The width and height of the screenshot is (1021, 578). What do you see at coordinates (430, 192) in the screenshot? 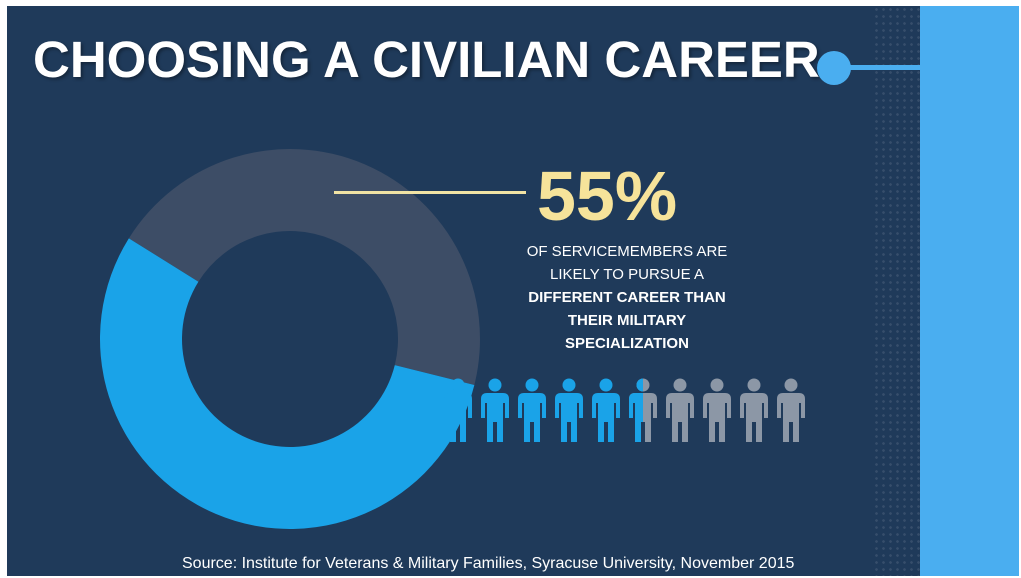
I see `leader-line` at bounding box center [430, 192].